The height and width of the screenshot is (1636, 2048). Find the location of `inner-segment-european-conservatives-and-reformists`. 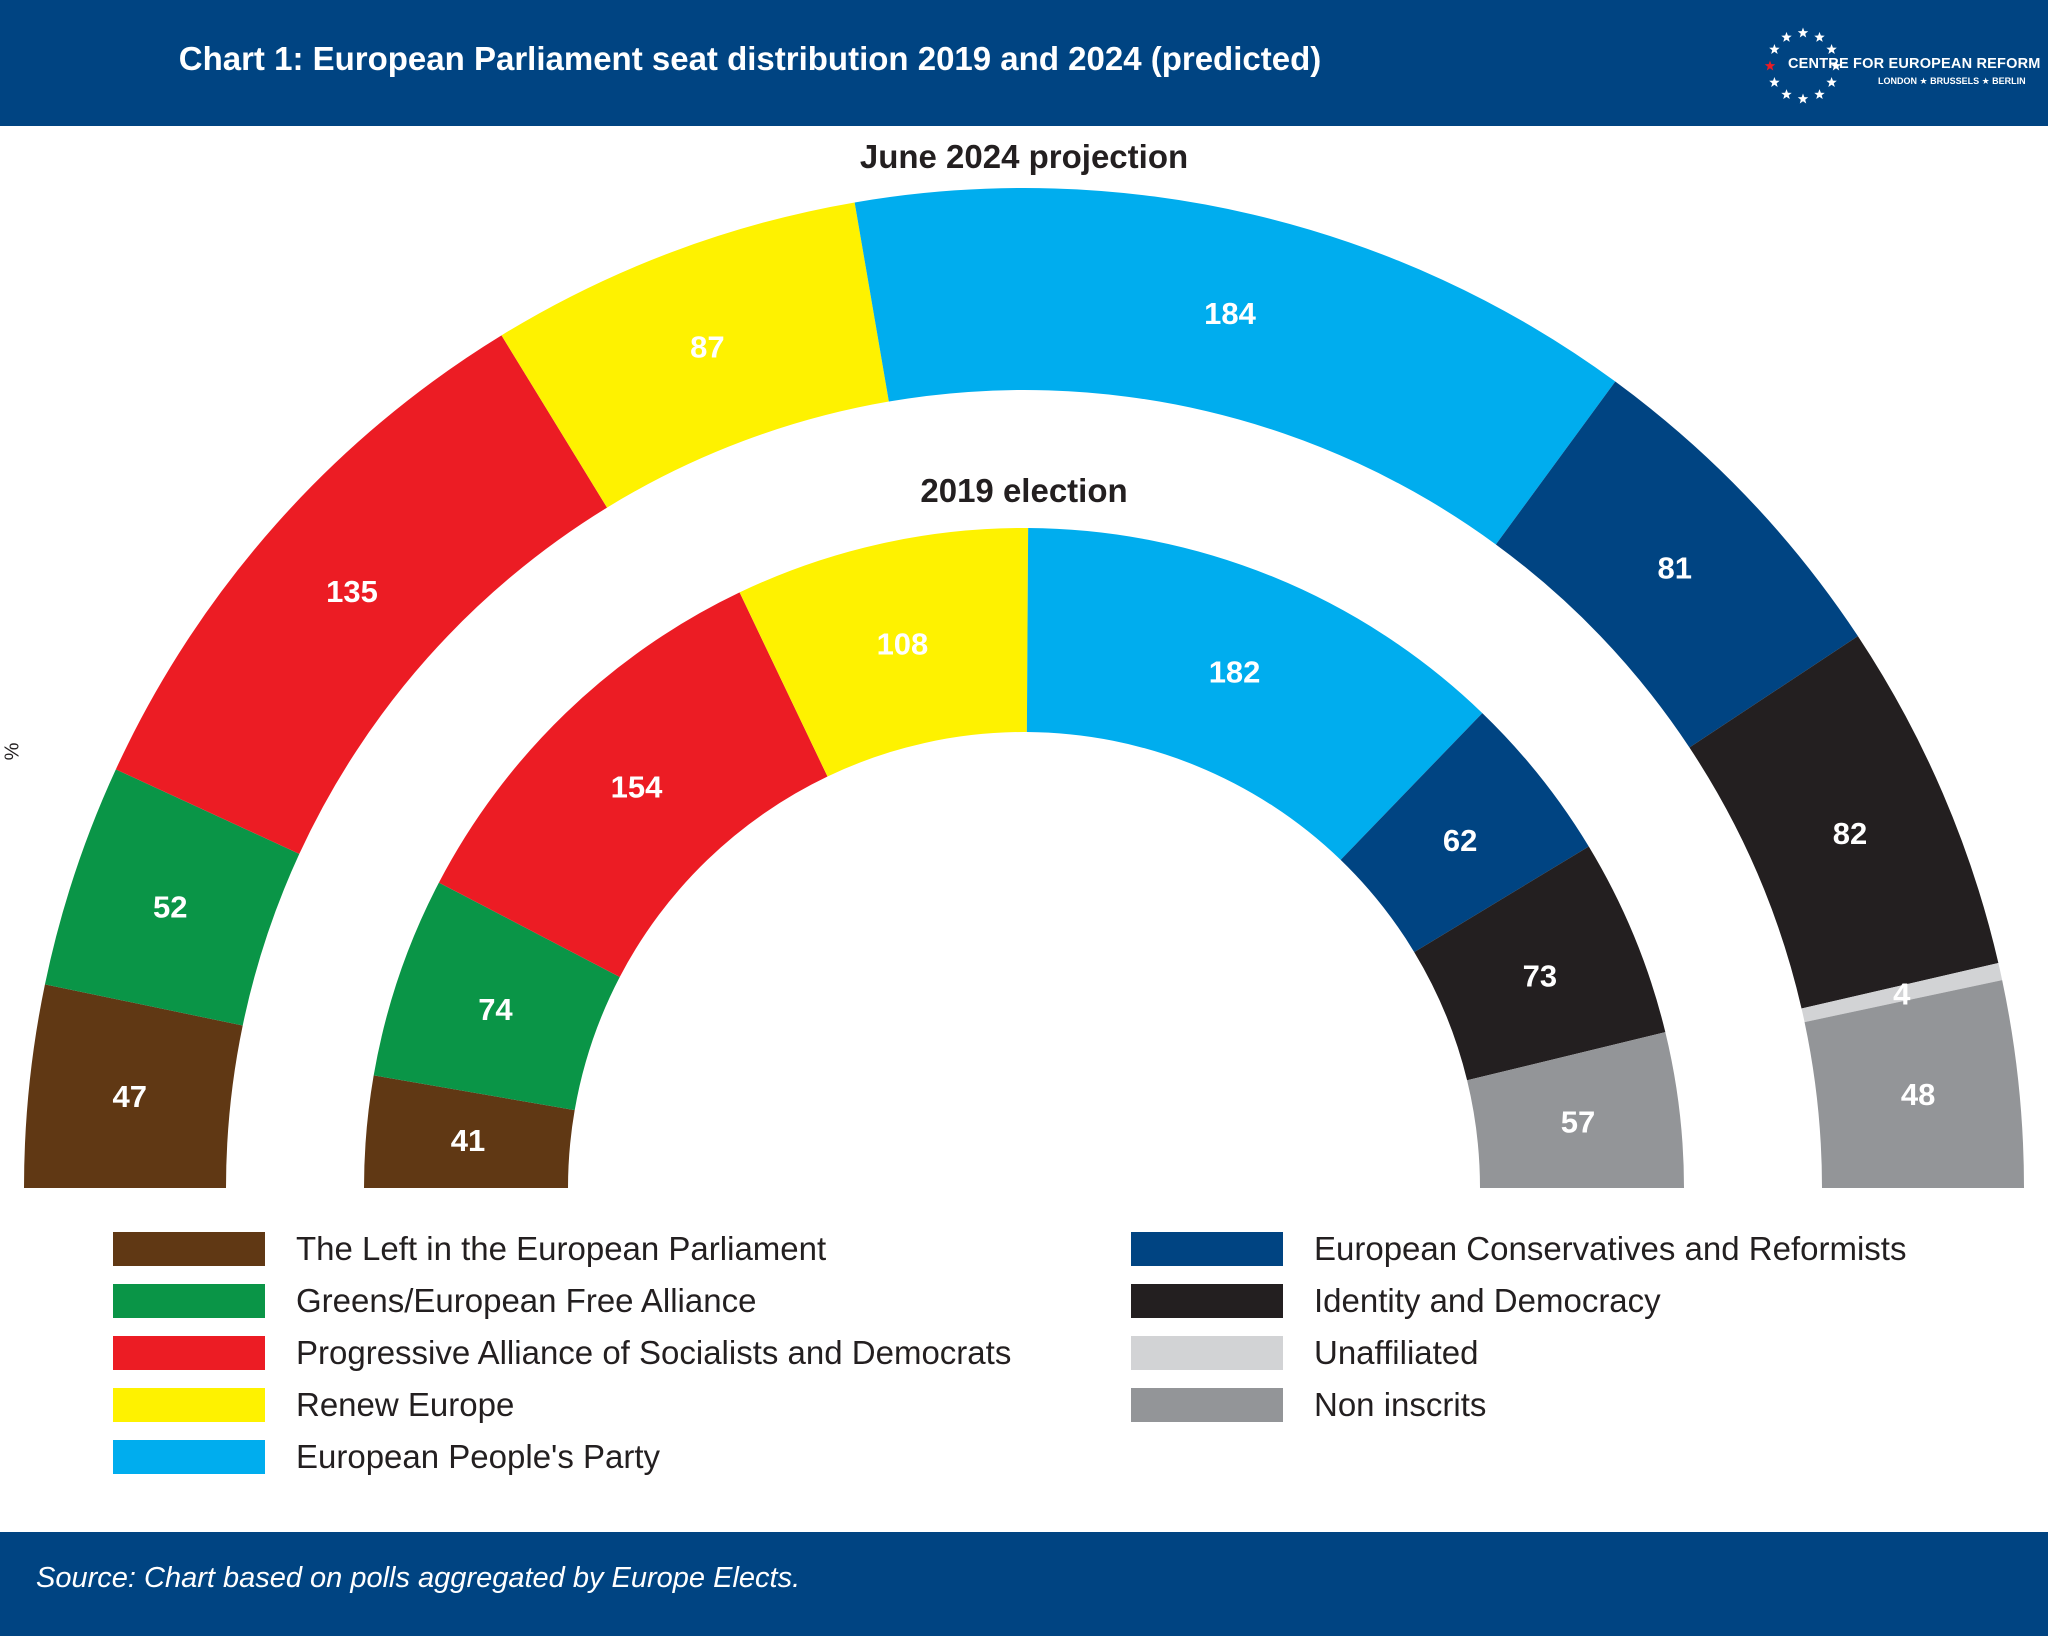

inner-segment-european-conservatives-and-reformists is located at coordinates (1464, 833).